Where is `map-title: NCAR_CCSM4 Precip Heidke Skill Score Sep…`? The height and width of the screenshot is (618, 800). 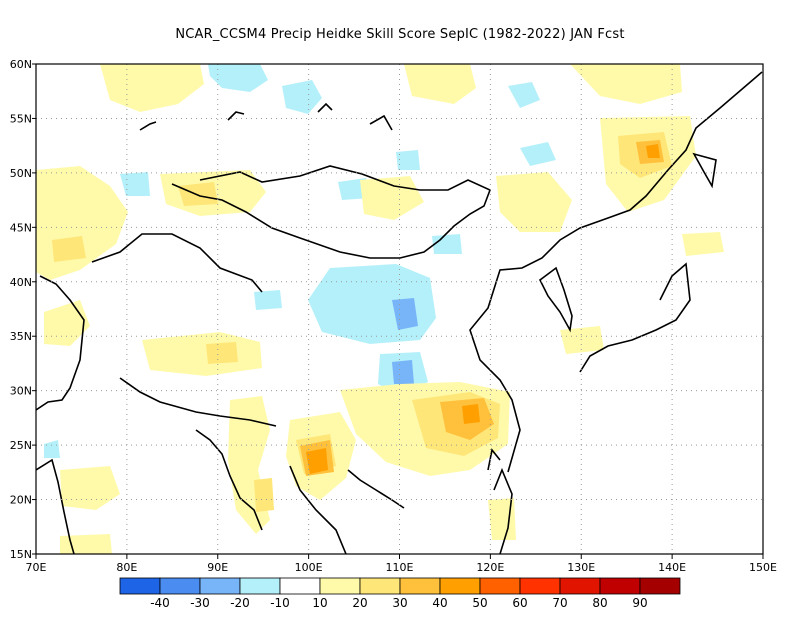 map-title: NCAR_CCSM4 Precip Heidke Skill Score Sep… is located at coordinates (400, 34).